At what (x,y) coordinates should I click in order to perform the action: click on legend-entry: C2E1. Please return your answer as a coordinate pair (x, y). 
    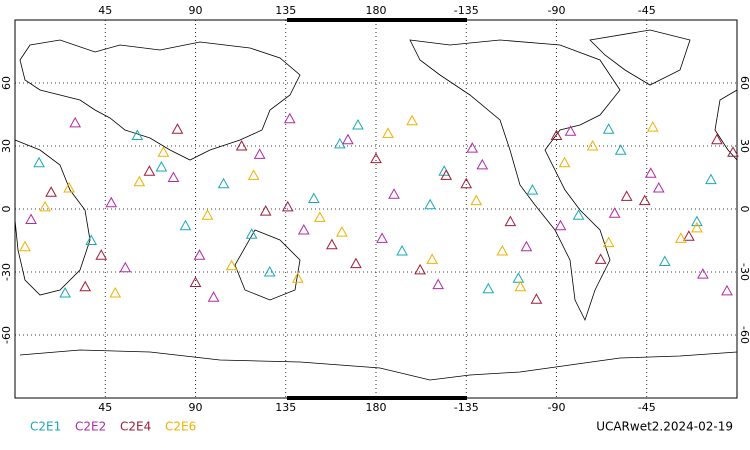
    Looking at the image, I should click on (45, 427).